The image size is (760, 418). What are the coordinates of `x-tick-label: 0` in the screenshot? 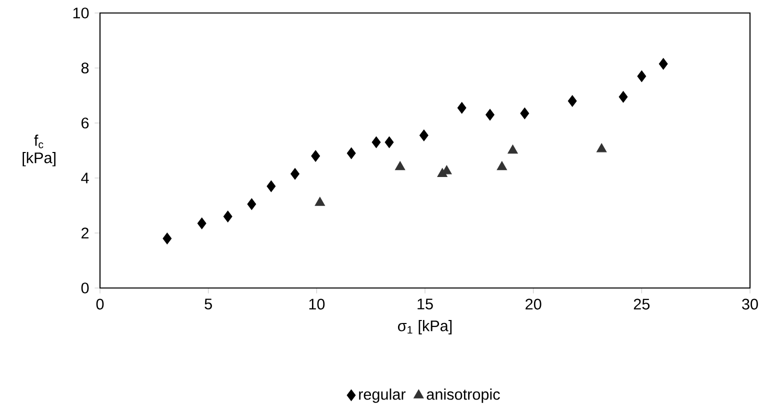 It's located at (100, 304).